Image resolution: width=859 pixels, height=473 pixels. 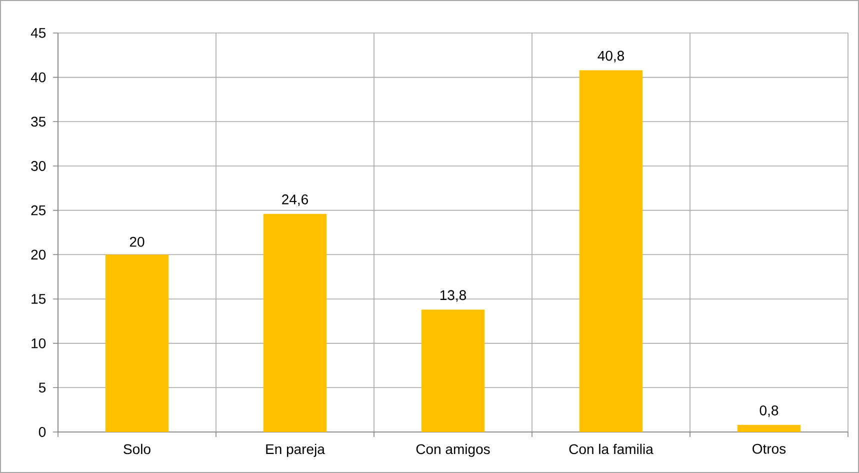 I want to click on data-label: 40,8, so click(x=611, y=56).